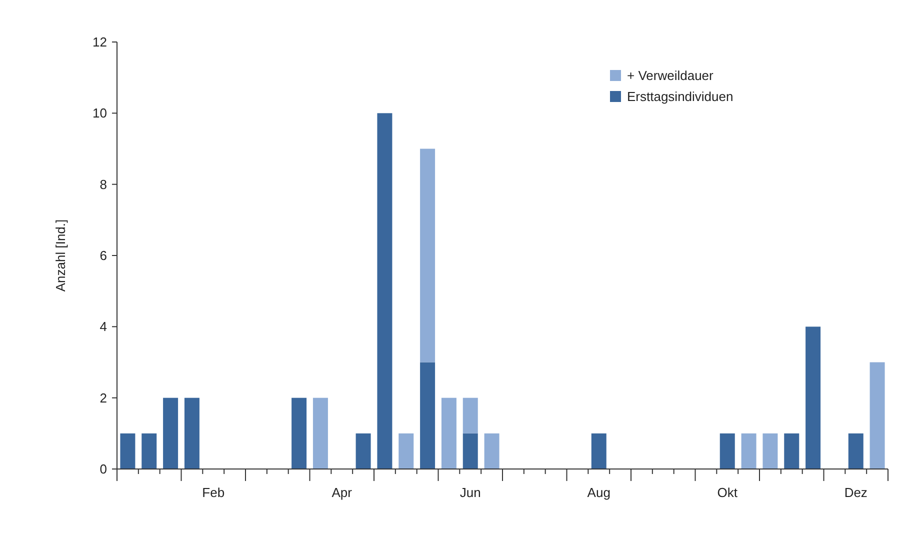 The height and width of the screenshot is (541, 905). I want to click on y-axis-title: Anzahl [Ind.], so click(60, 255).